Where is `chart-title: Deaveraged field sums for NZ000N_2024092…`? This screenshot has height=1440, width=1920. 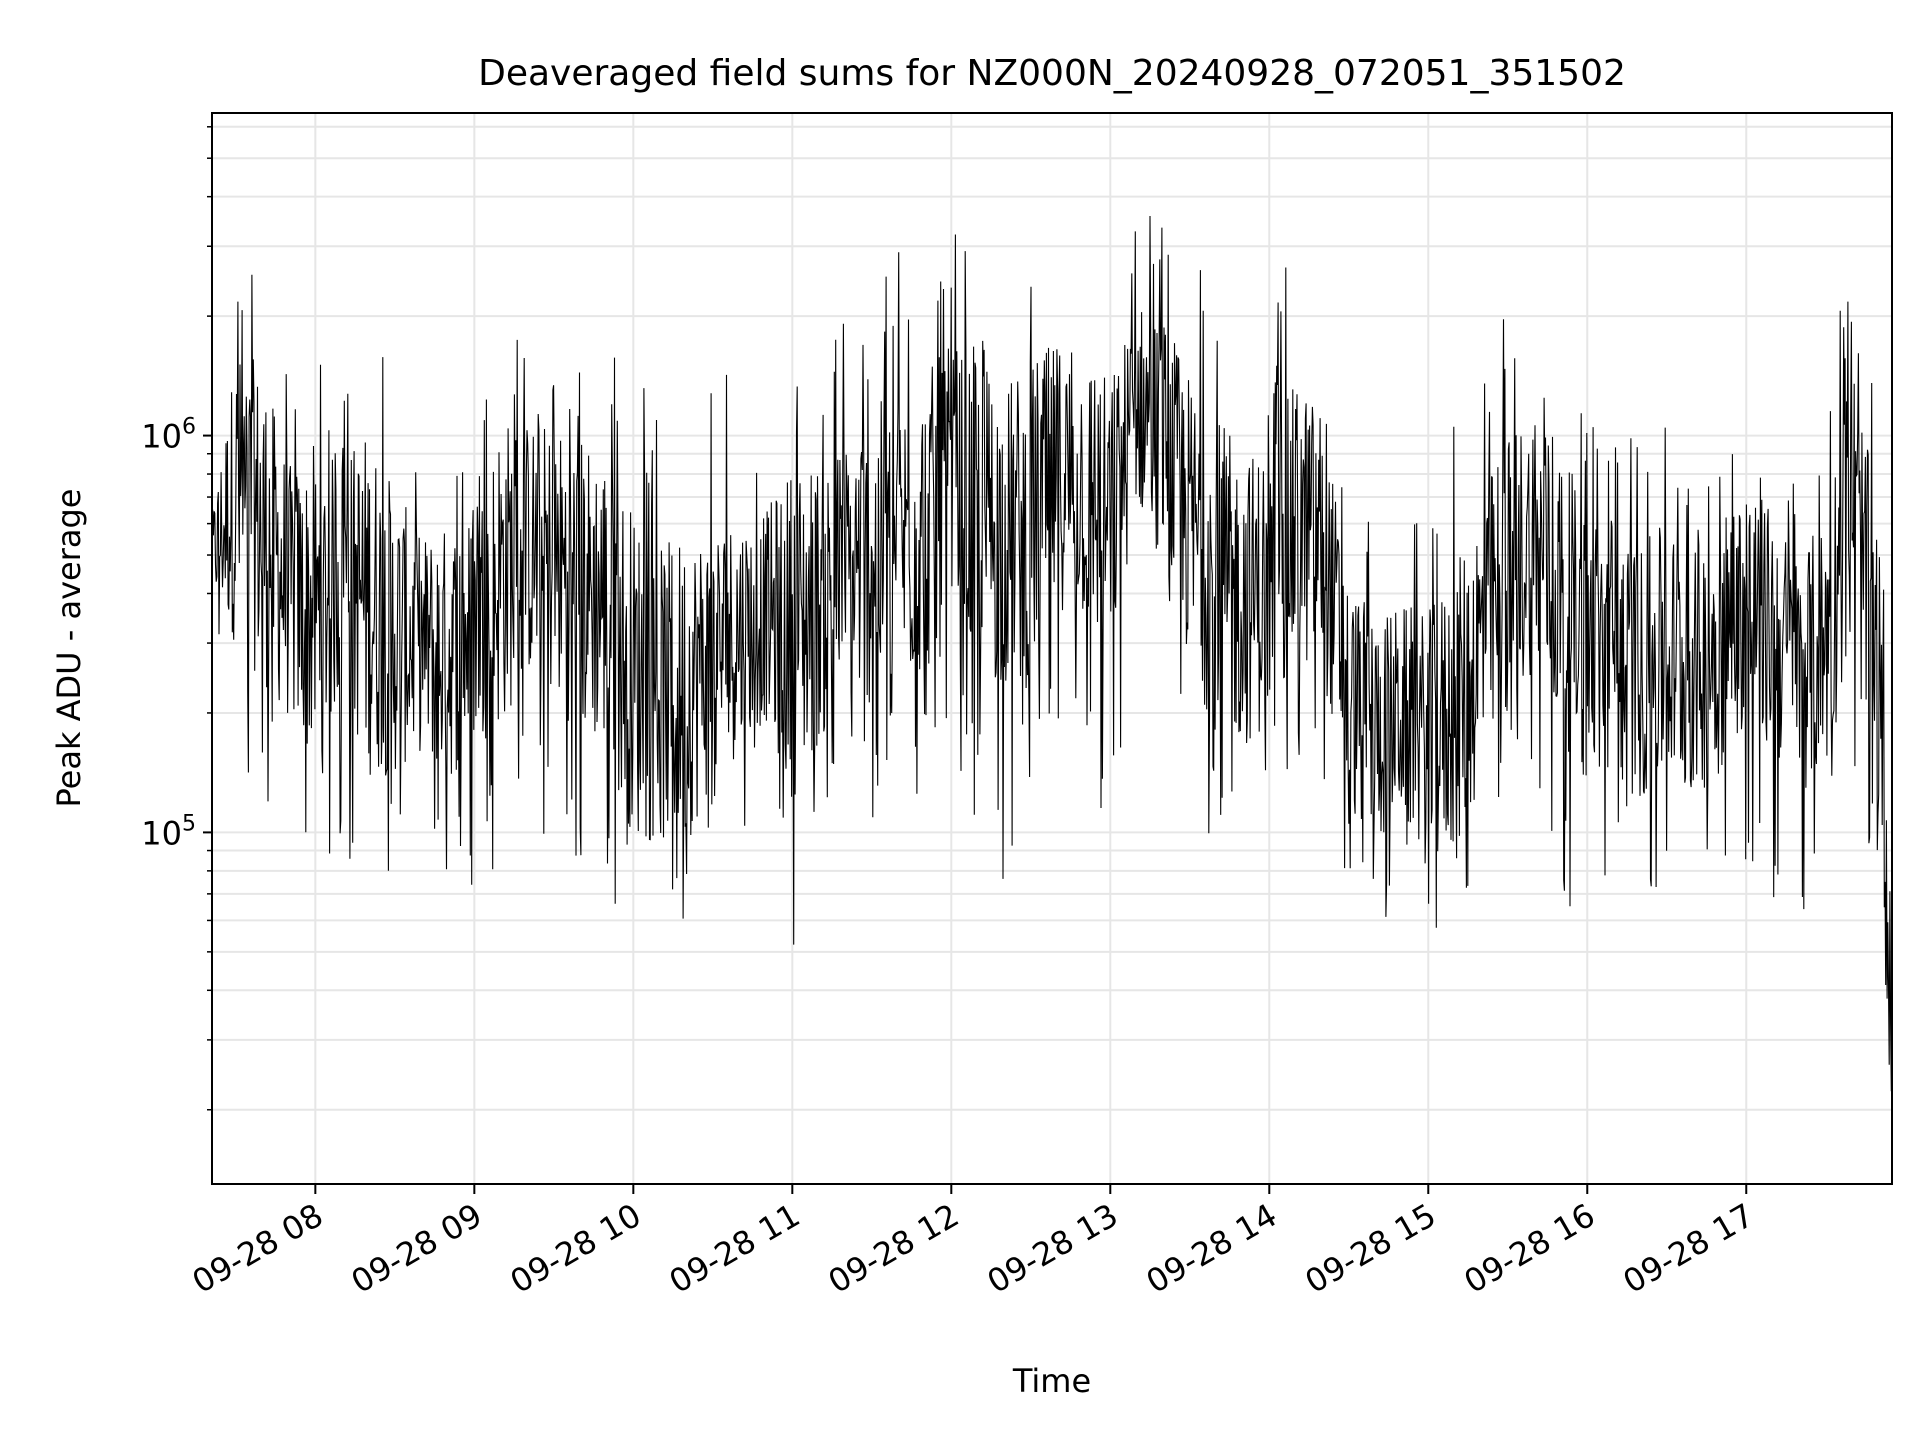 chart-title: Deaveraged field sums for NZ000N_2024092… is located at coordinates (1052, 73).